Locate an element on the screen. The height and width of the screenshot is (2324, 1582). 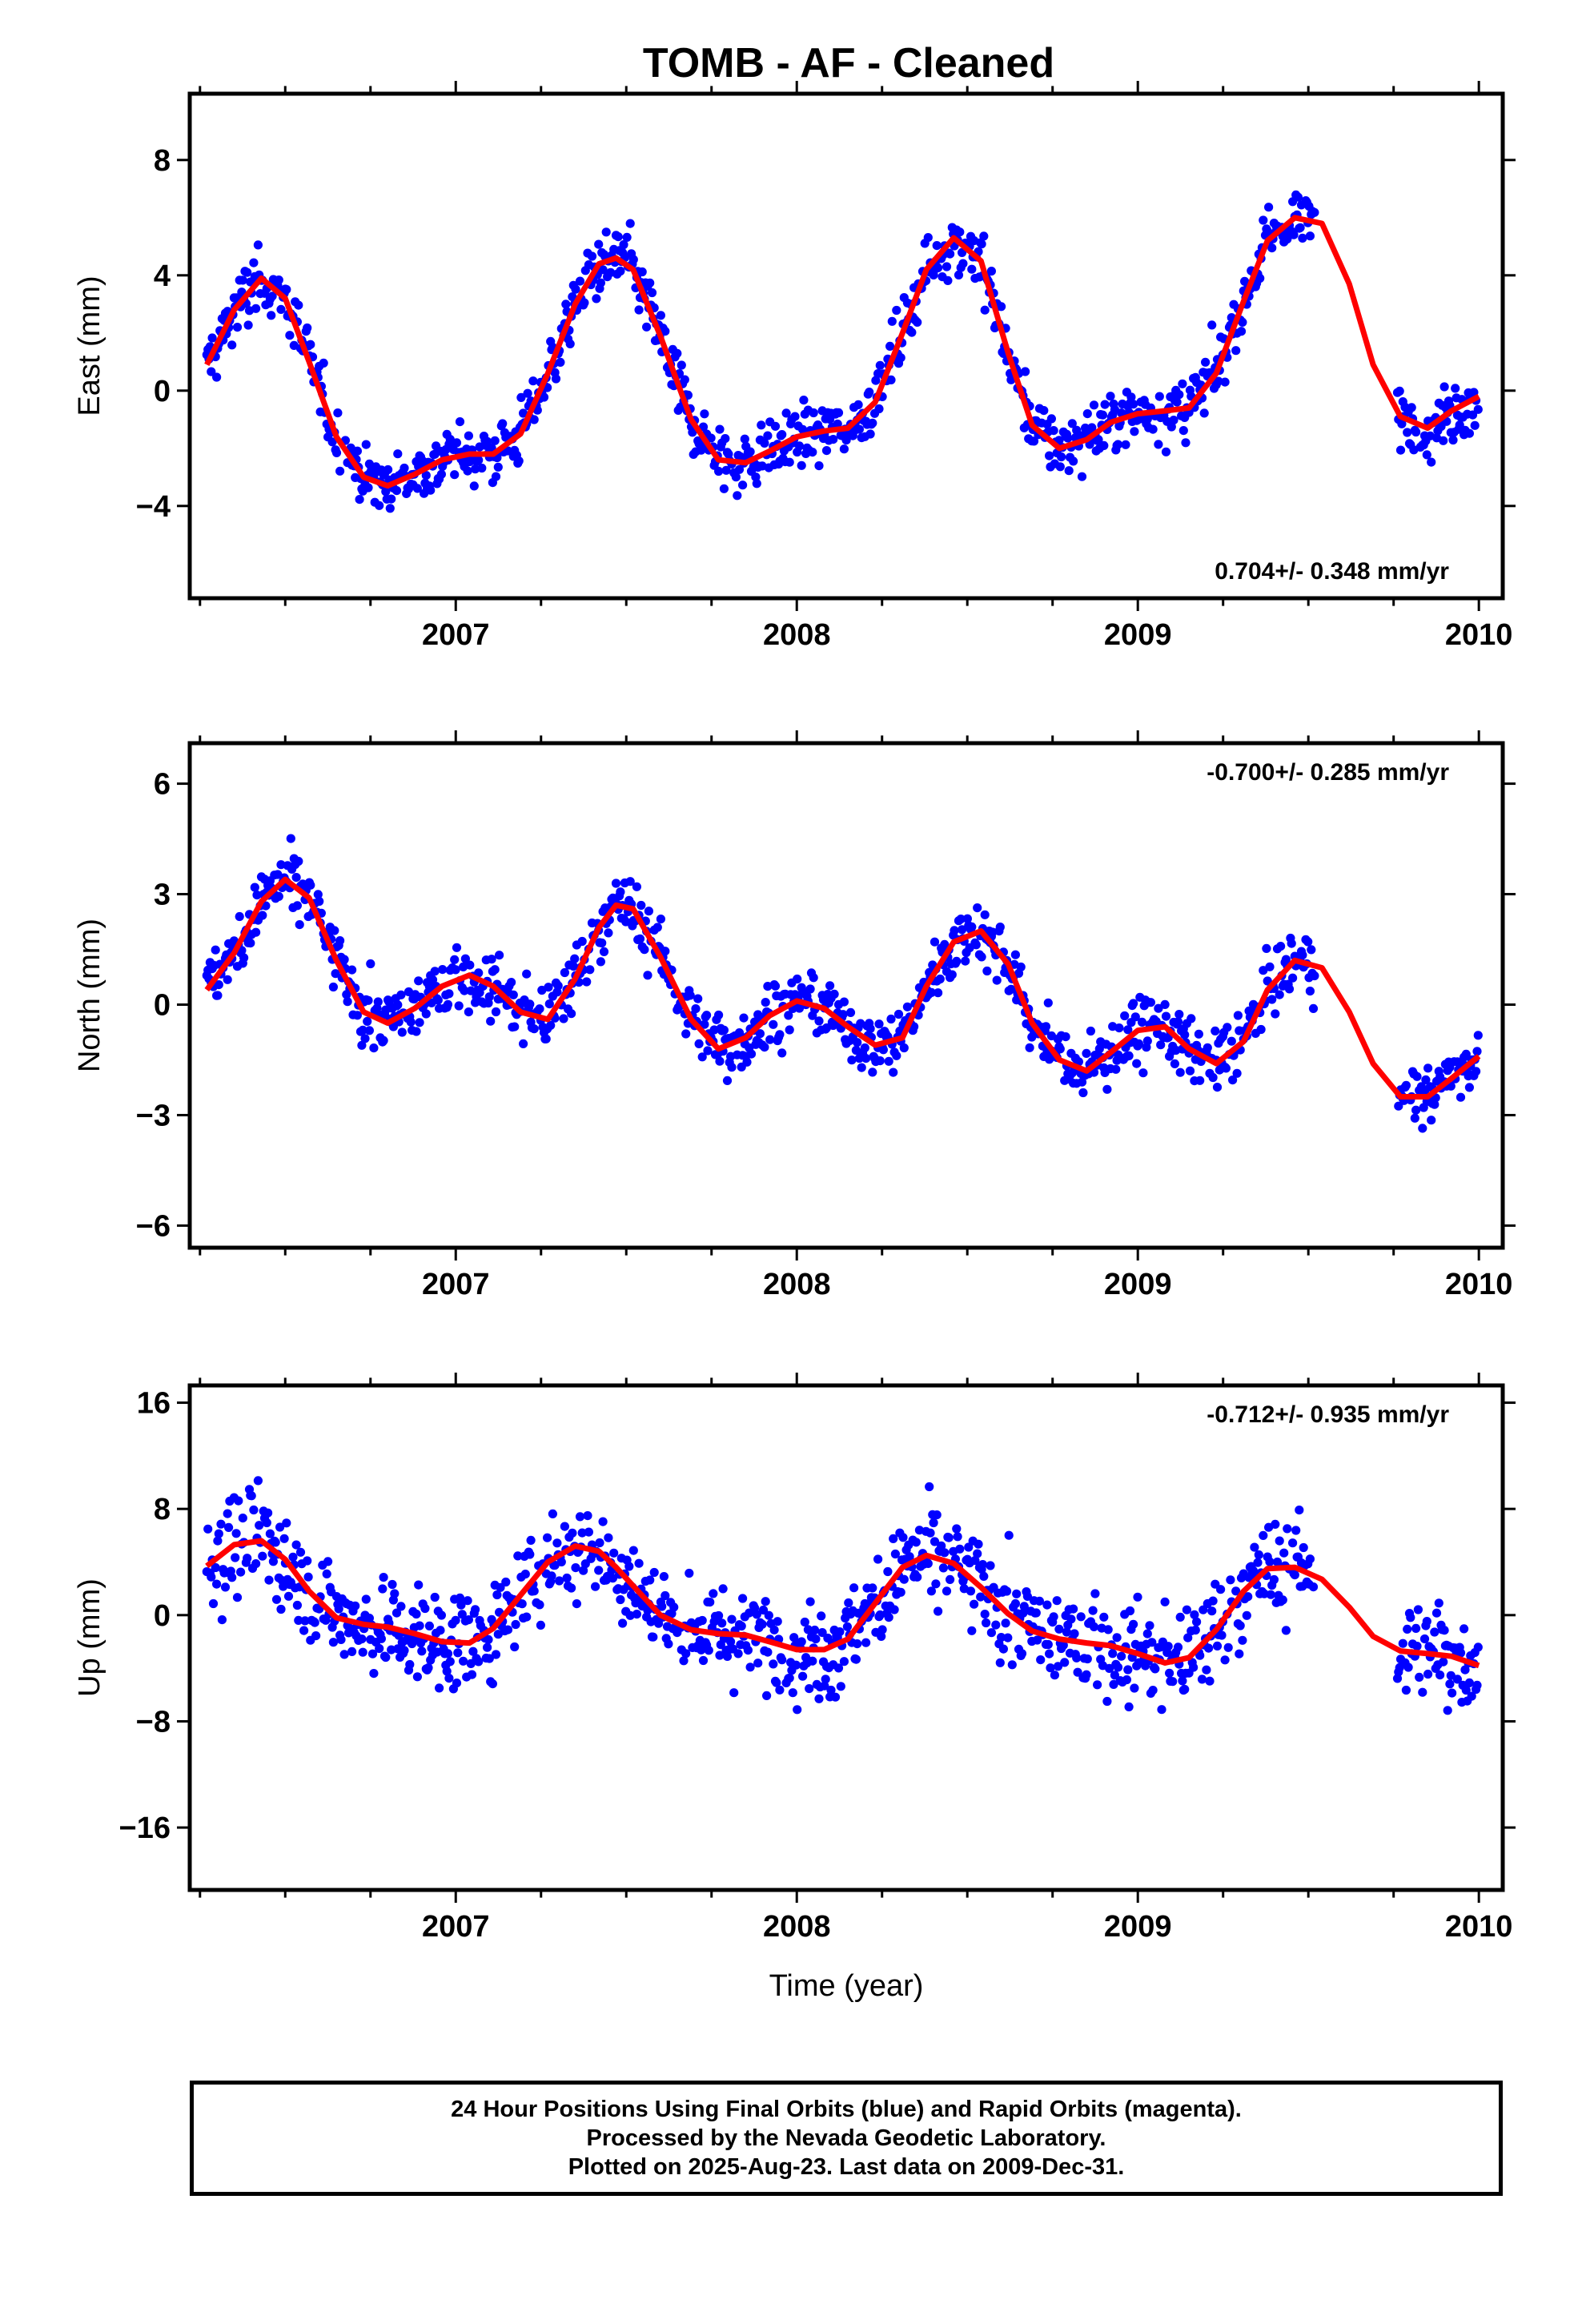
fit-line is located at coordinates (843, 988).